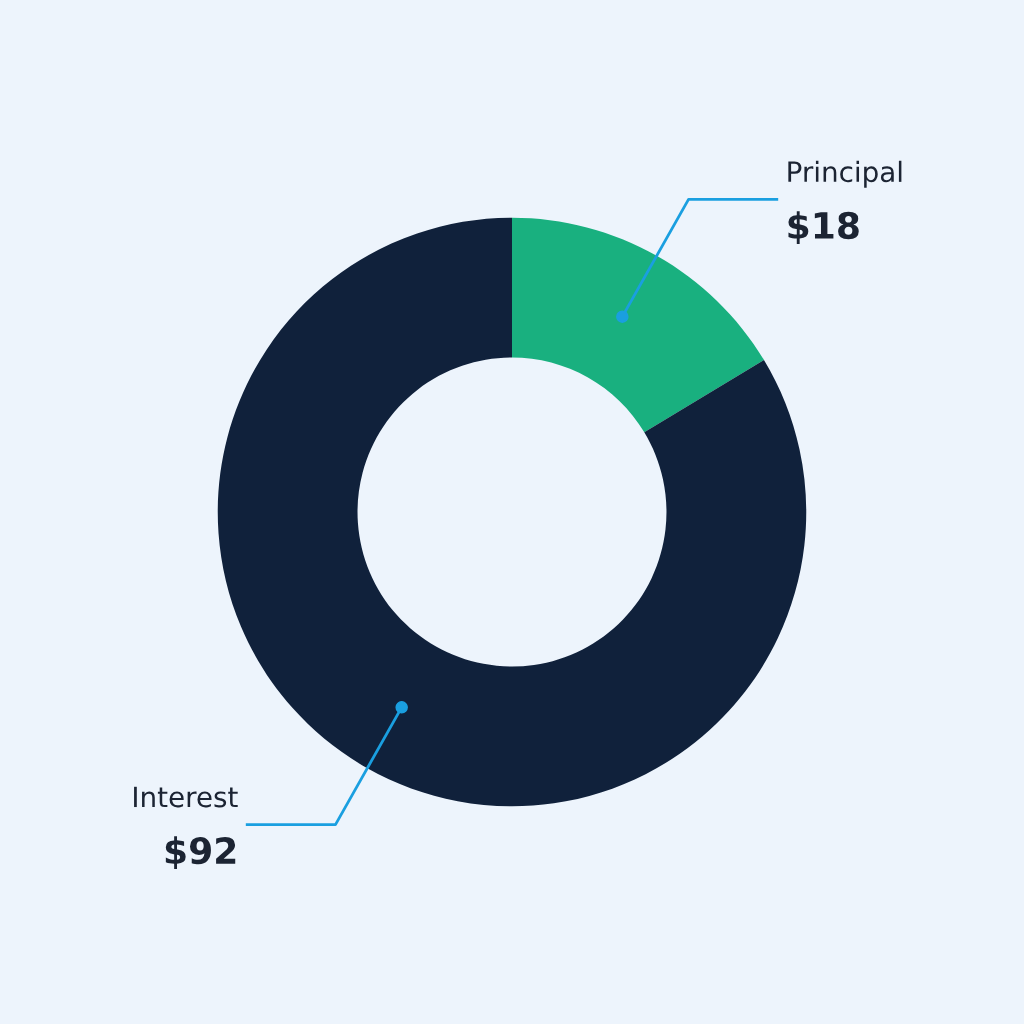  Describe the element at coordinates (845, 174) in the screenshot. I see `slice-label: Principal` at that location.